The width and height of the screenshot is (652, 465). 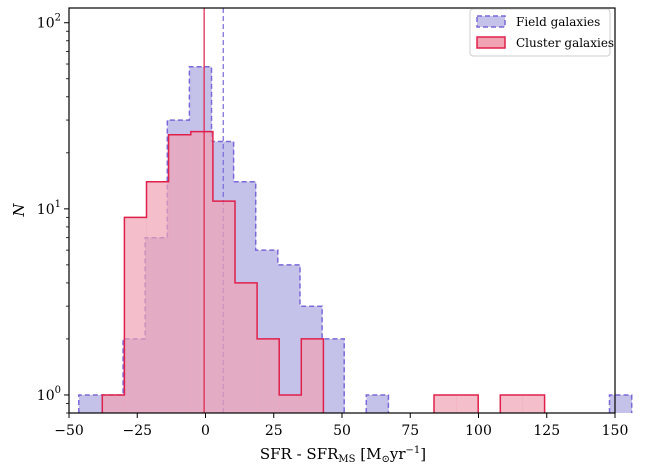 I want to click on legend: Field galaxies Cluster galaxies, so click(x=541, y=32).